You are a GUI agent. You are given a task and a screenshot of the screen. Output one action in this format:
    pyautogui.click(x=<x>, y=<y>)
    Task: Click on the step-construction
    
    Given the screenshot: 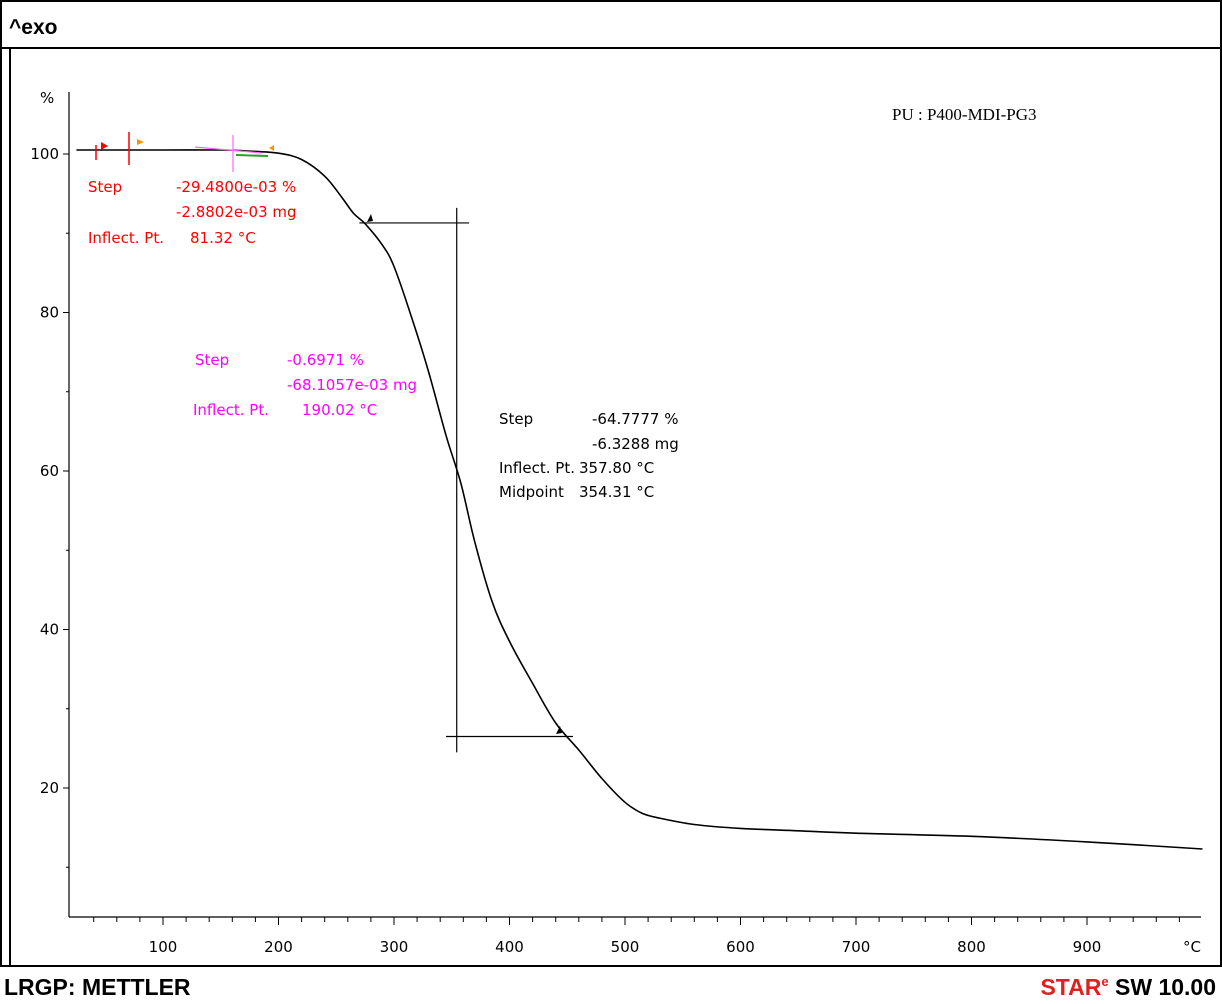 What is the action you would take?
    pyautogui.click(x=466, y=480)
    